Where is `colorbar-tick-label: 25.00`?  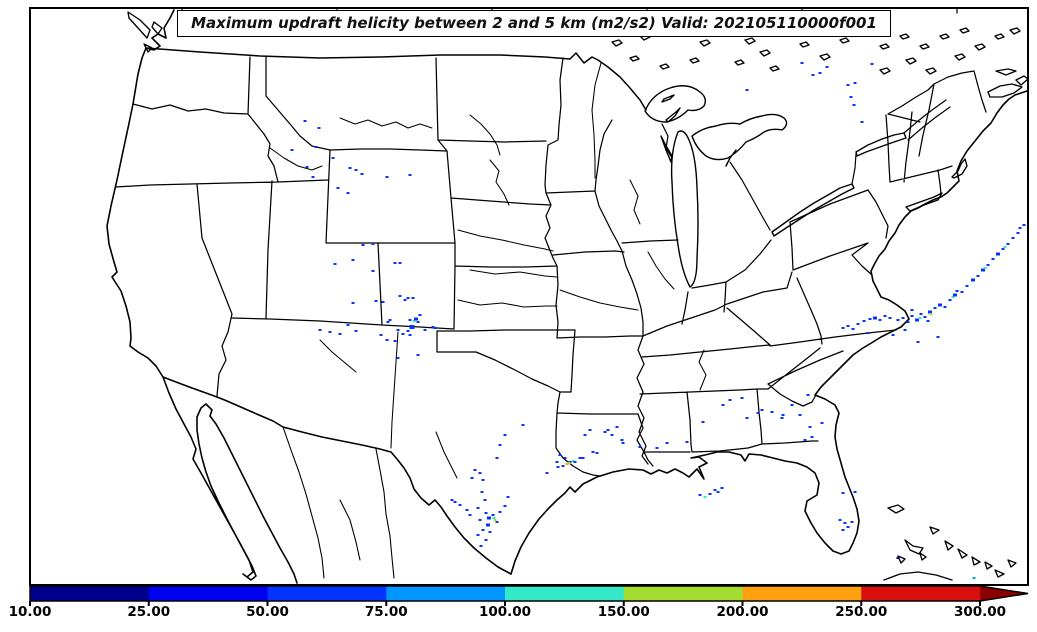
colorbar-tick-label: 25.00 is located at coordinates (149, 612).